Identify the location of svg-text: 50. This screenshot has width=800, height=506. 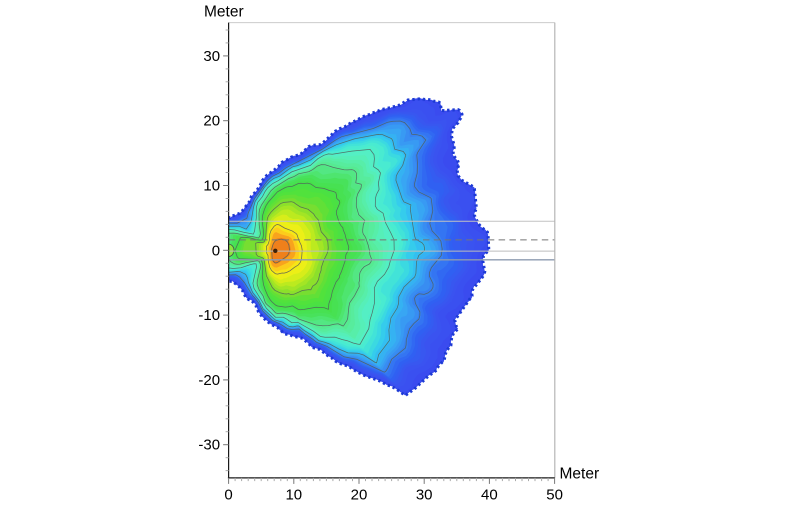
(554, 495).